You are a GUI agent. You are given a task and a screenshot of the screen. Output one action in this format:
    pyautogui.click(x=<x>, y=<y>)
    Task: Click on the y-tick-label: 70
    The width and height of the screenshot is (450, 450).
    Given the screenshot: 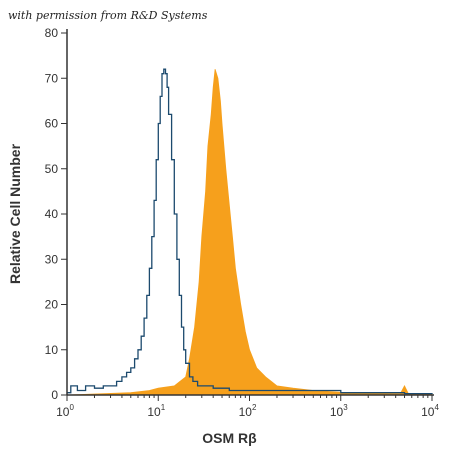 What is the action you would take?
    pyautogui.click(x=52, y=78)
    